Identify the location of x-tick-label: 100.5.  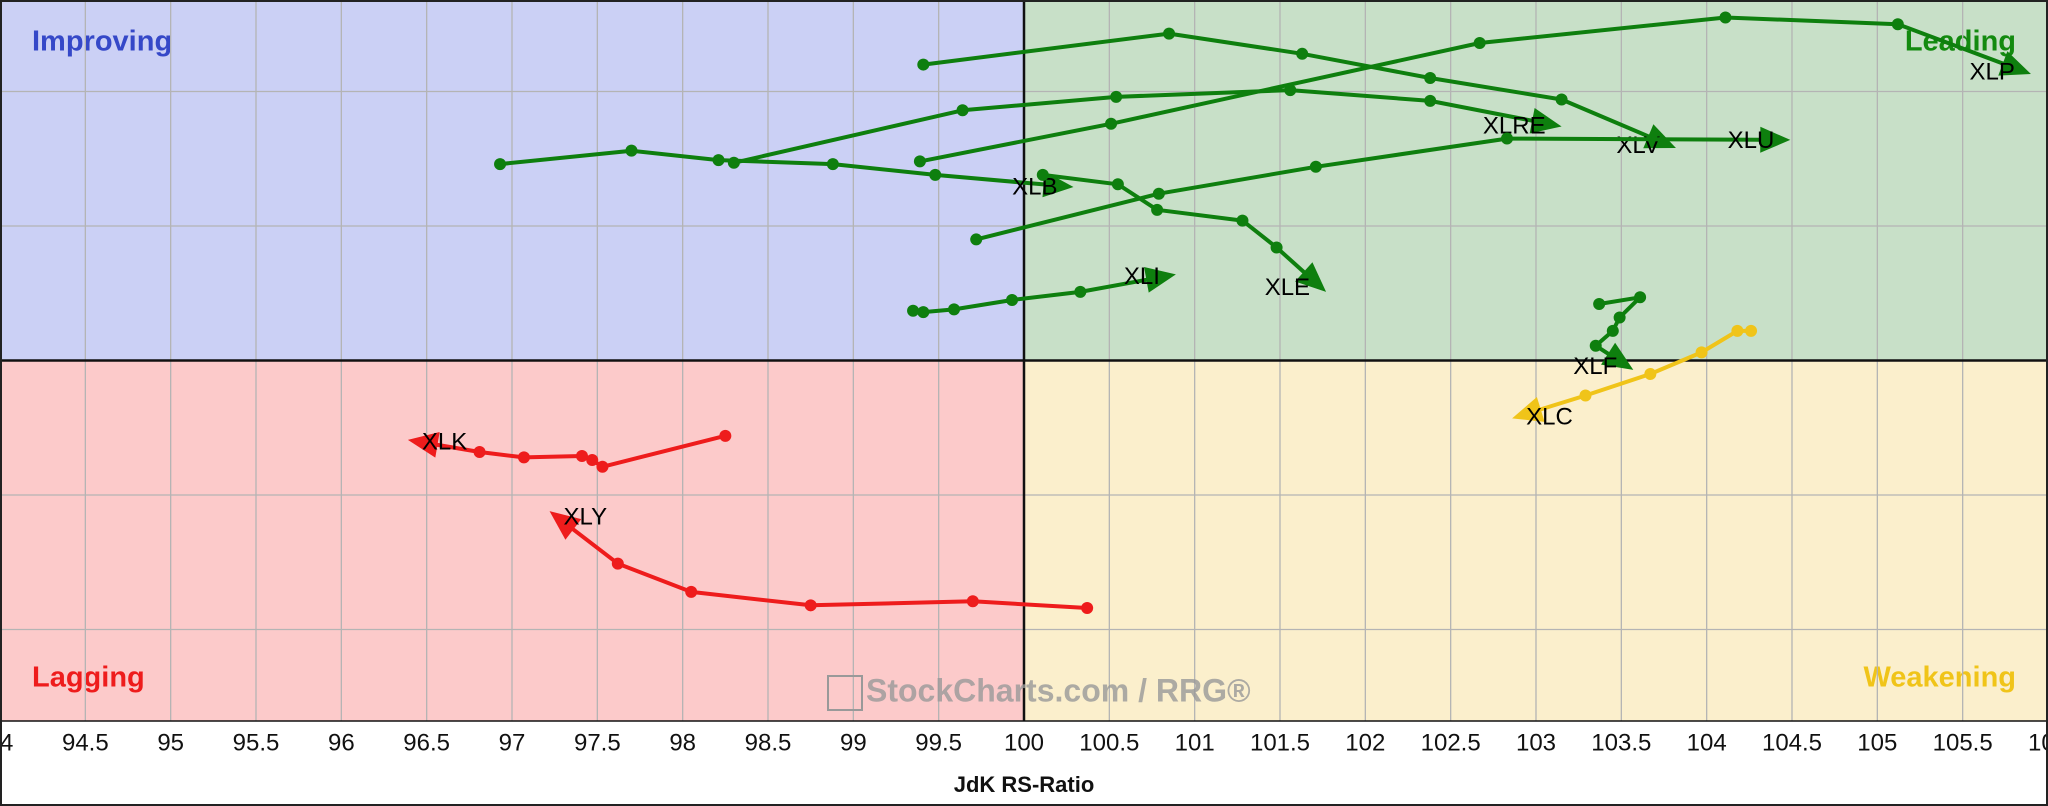
(1109, 742).